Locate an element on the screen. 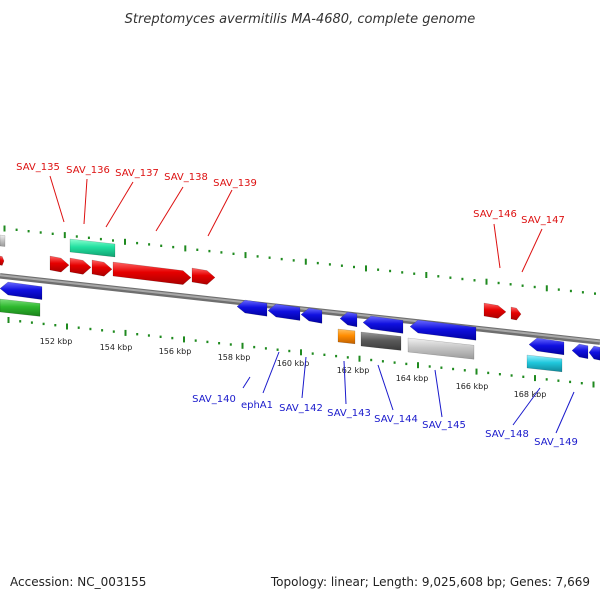 The image size is (600, 600). gene-label-bottom: SAV_142 is located at coordinates (301, 408).